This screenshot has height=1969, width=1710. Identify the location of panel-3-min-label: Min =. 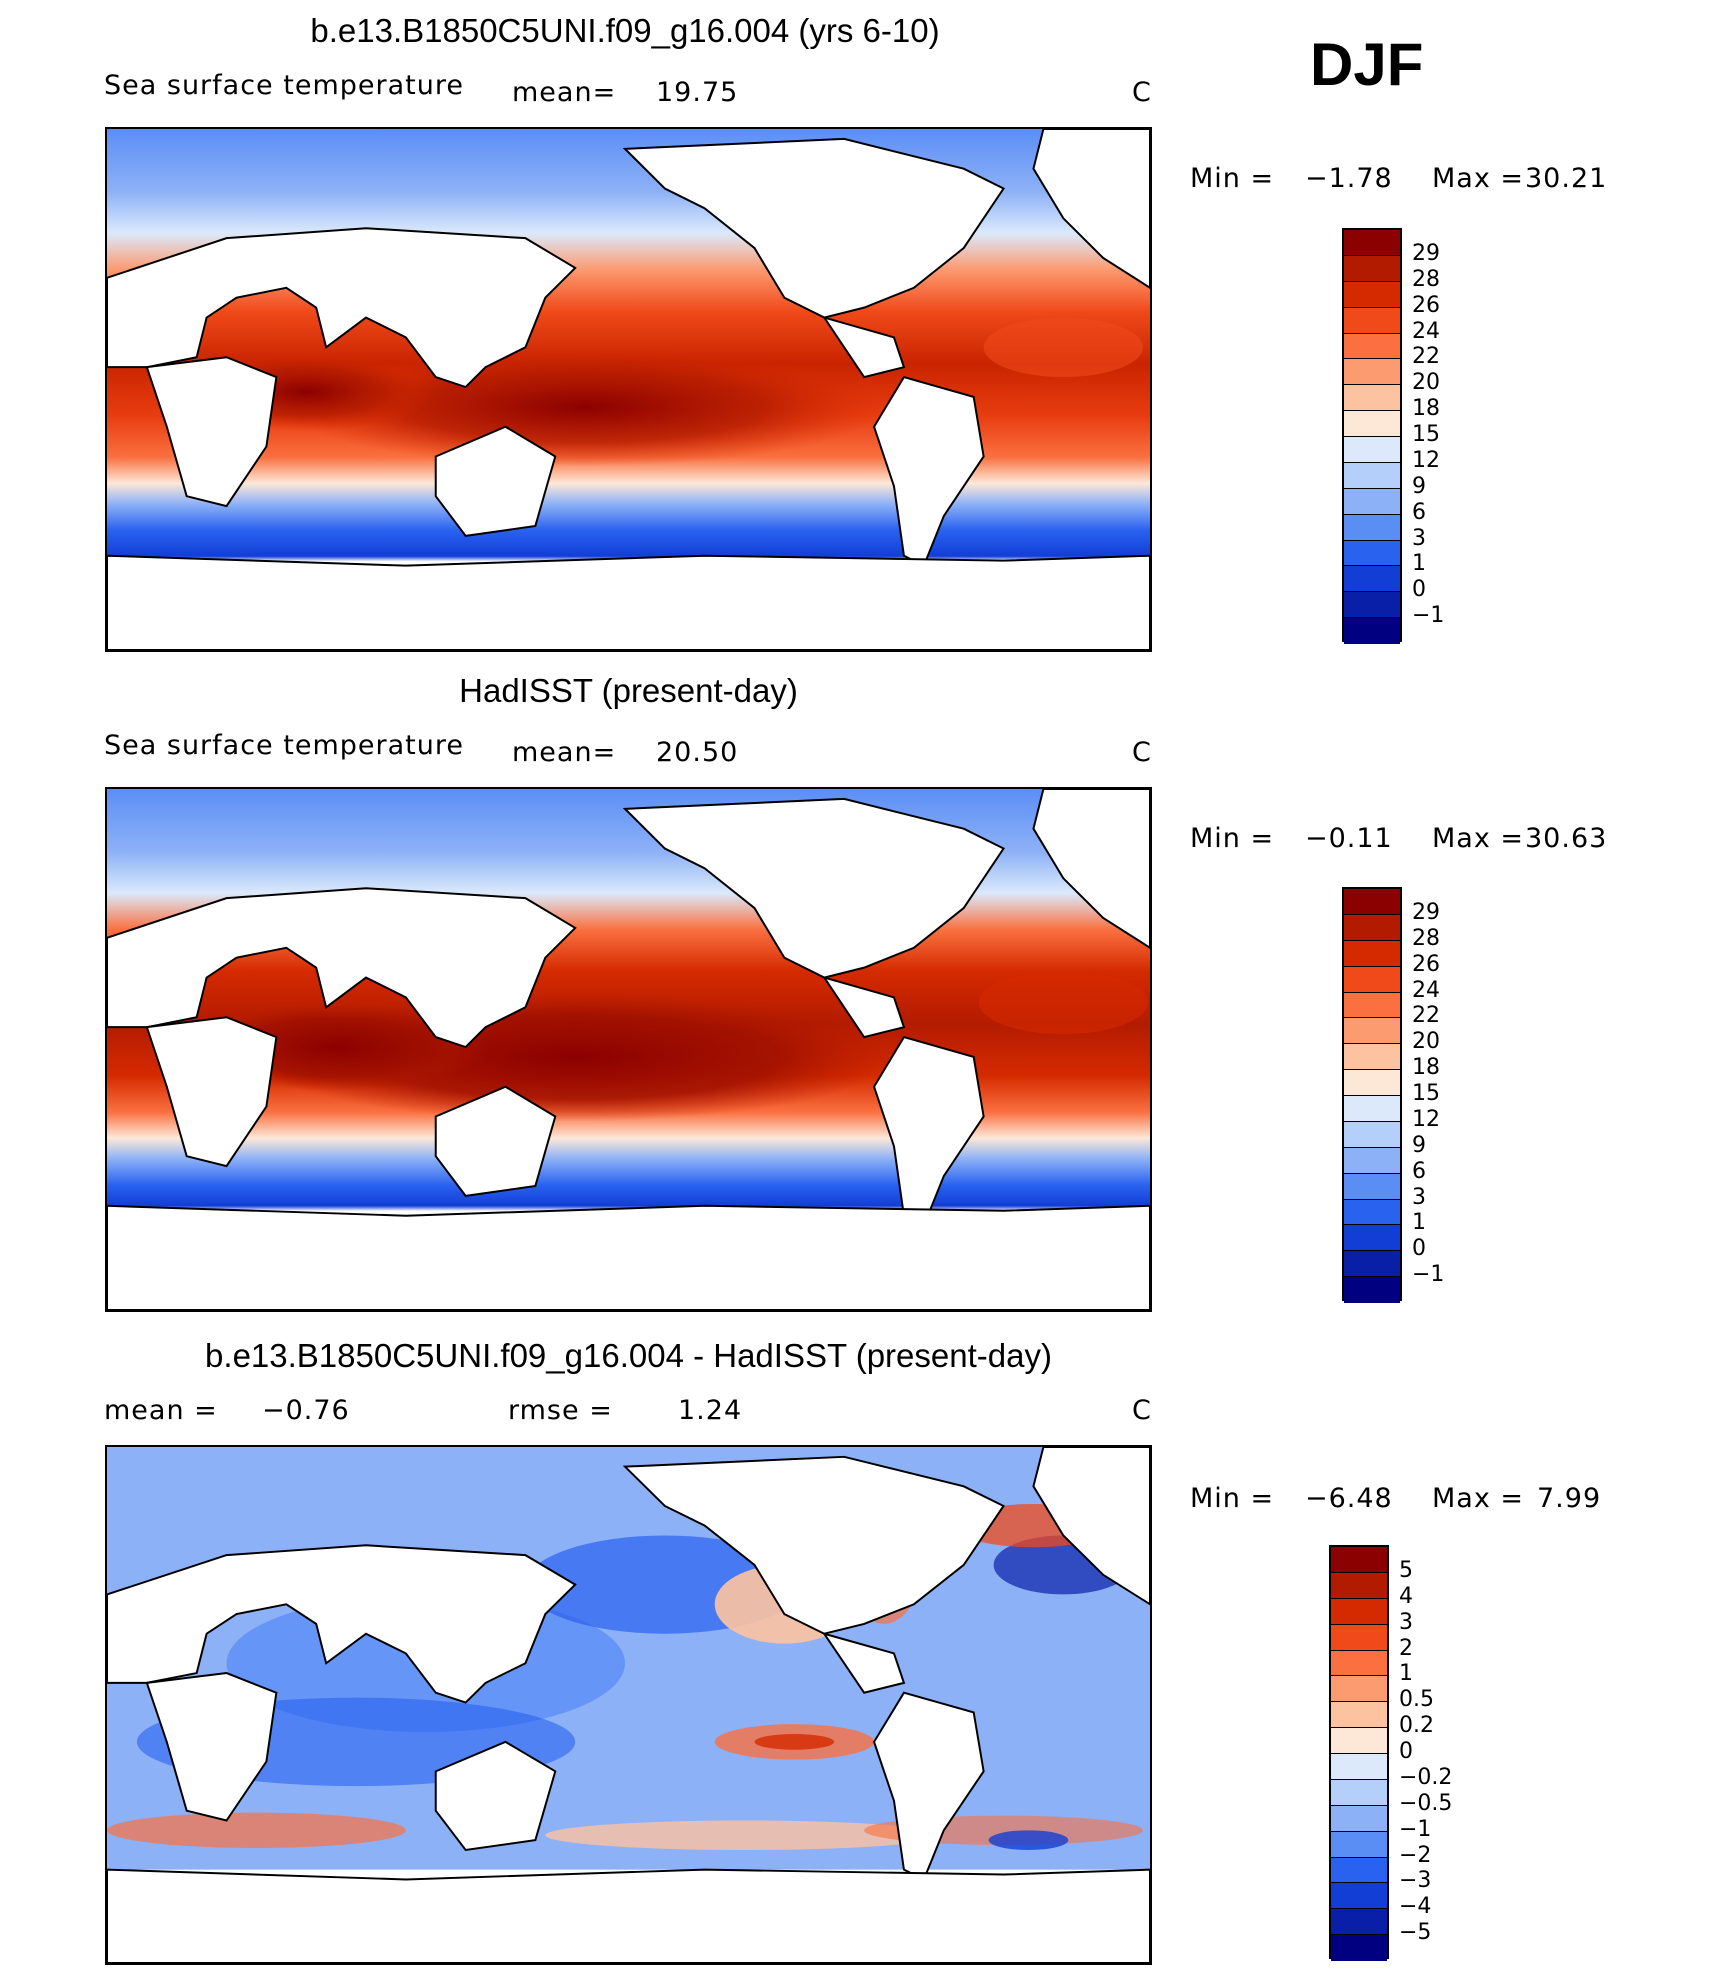
(1232, 1498).